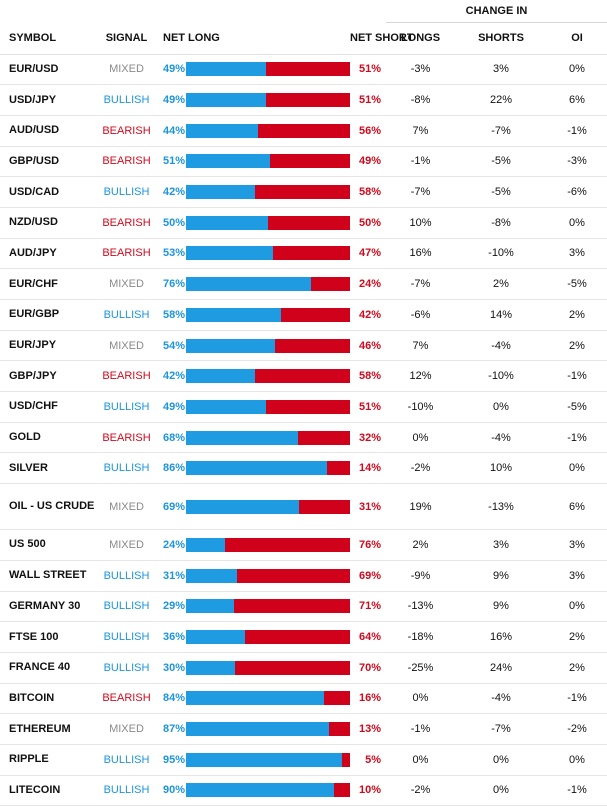  Describe the element at coordinates (303, 192) in the screenshot. I see `table-row: USD/CAD BULLISH 42% 58% -7% -5% -6%` at that location.